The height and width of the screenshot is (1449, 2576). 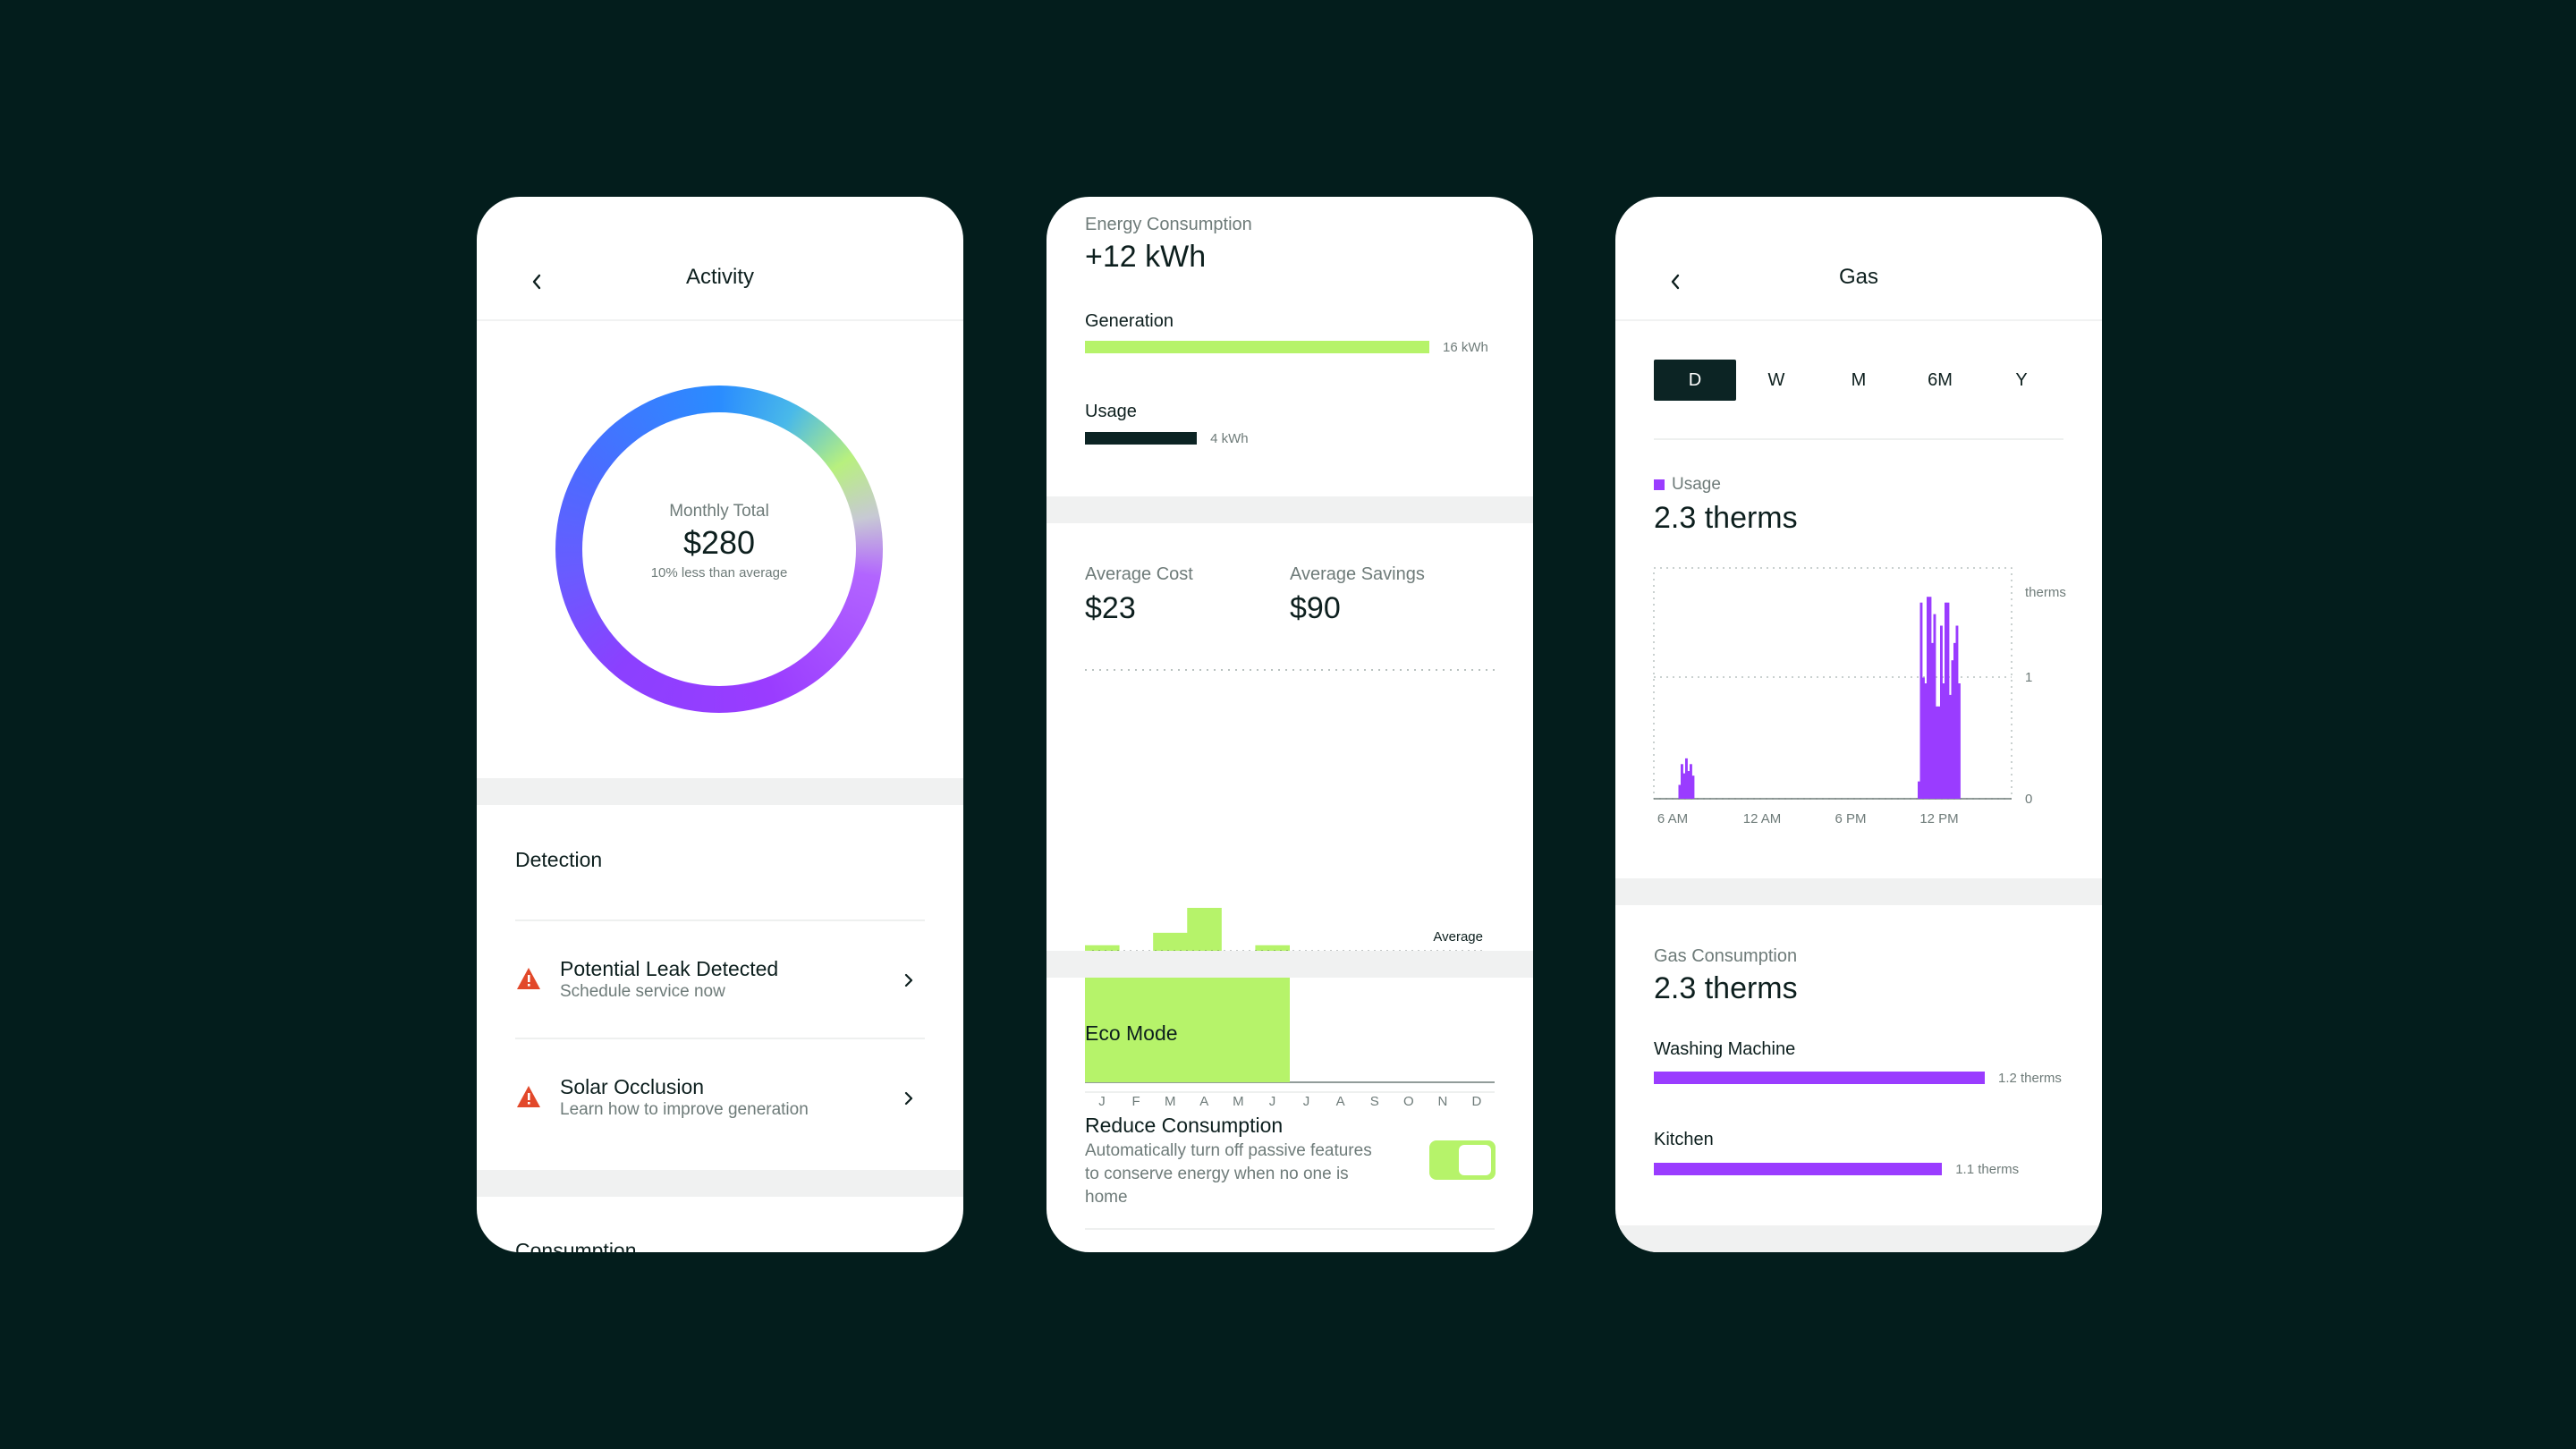 I want to click on y-axis-label: therms, so click(x=2045, y=592).